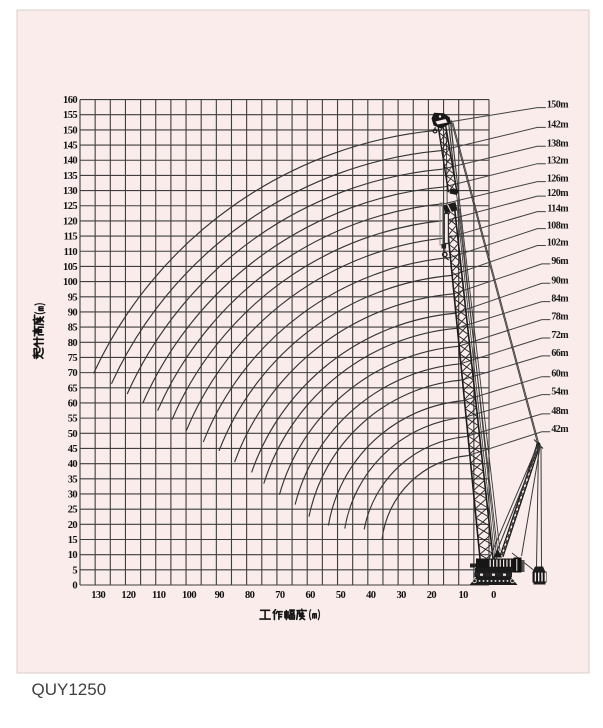 The height and width of the screenshot is (728, 603). What do you see at coordinates (558, 209) in the screenshot?
I see `svg-text: 114m` at bounding box center [558, 209].